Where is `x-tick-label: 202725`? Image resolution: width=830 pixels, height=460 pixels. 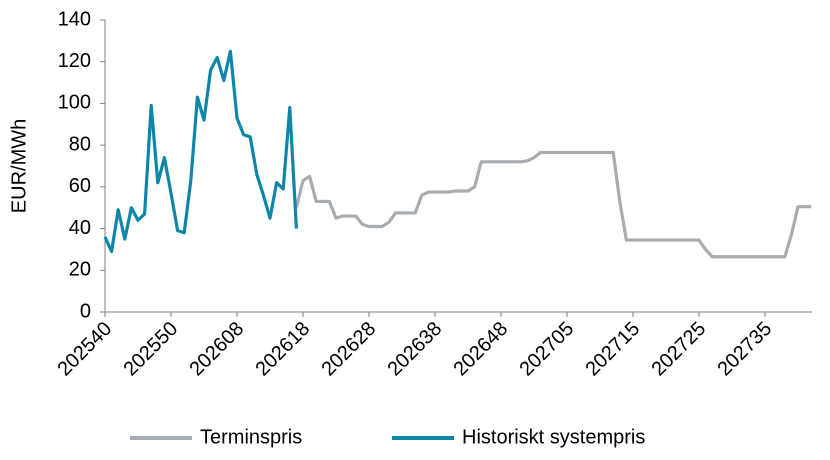 x-tick-label: 202725 is located at coordinates (679, 349).